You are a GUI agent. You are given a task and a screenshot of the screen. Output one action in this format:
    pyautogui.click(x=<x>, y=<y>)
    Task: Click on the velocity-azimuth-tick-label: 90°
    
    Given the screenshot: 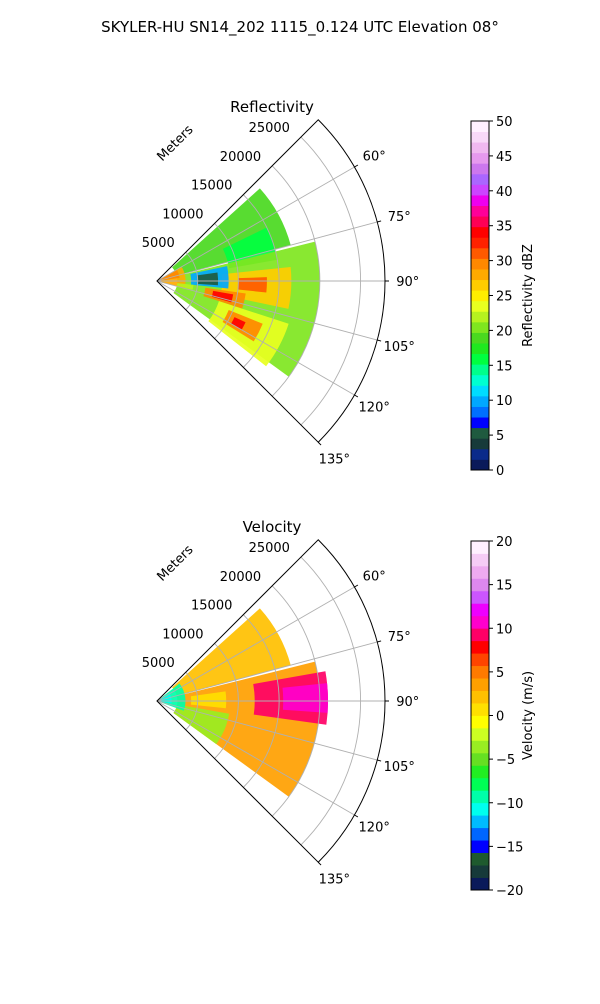 What is the action you would take?
    pyautogui.click(x=407, y=702)
    